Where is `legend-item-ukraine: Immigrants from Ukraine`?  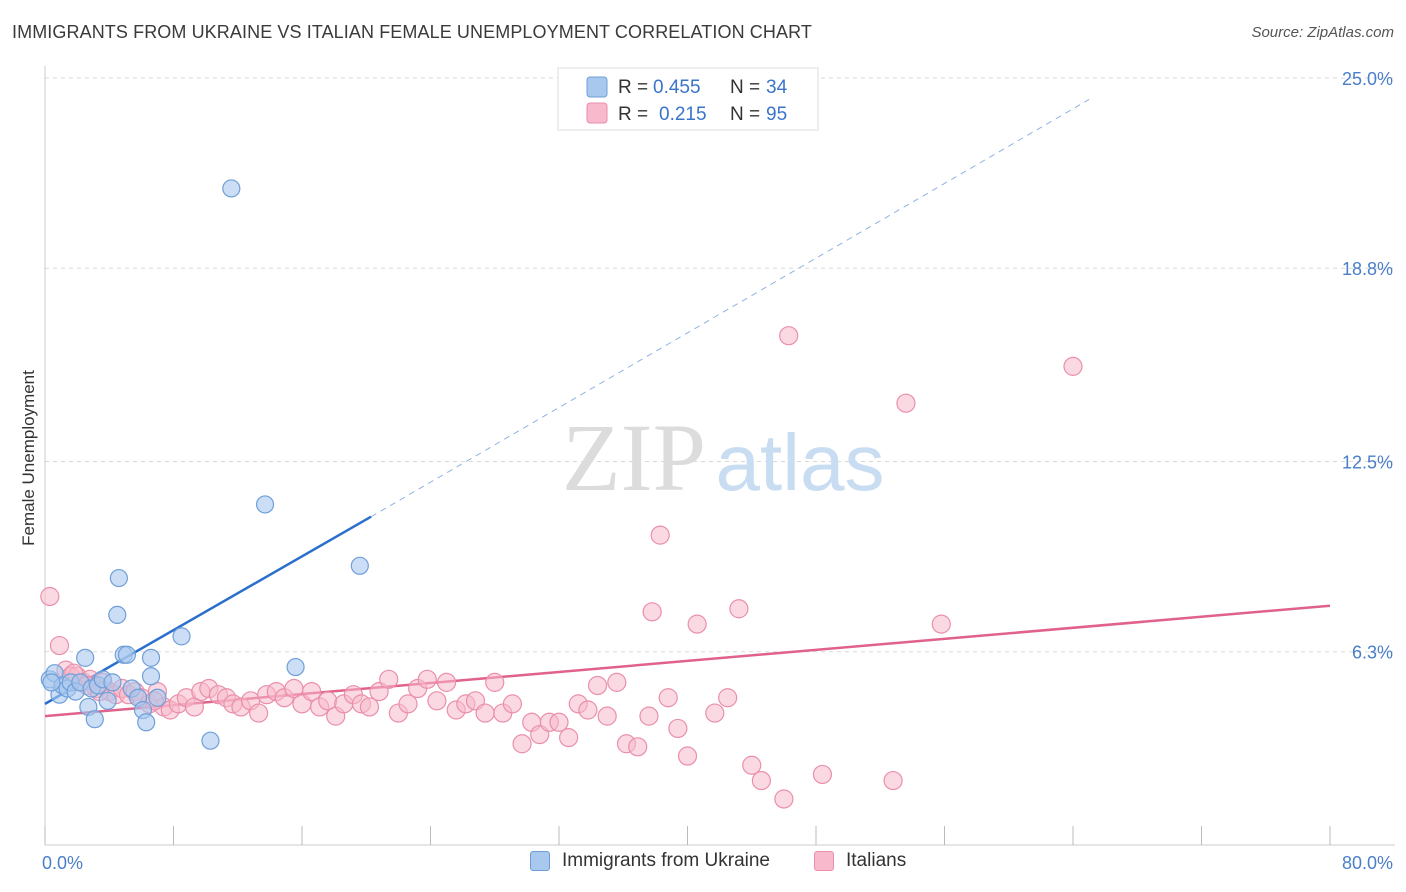 legend-item-ukraine: Immigrants from Ukraine is located at coordinates (650, 861).